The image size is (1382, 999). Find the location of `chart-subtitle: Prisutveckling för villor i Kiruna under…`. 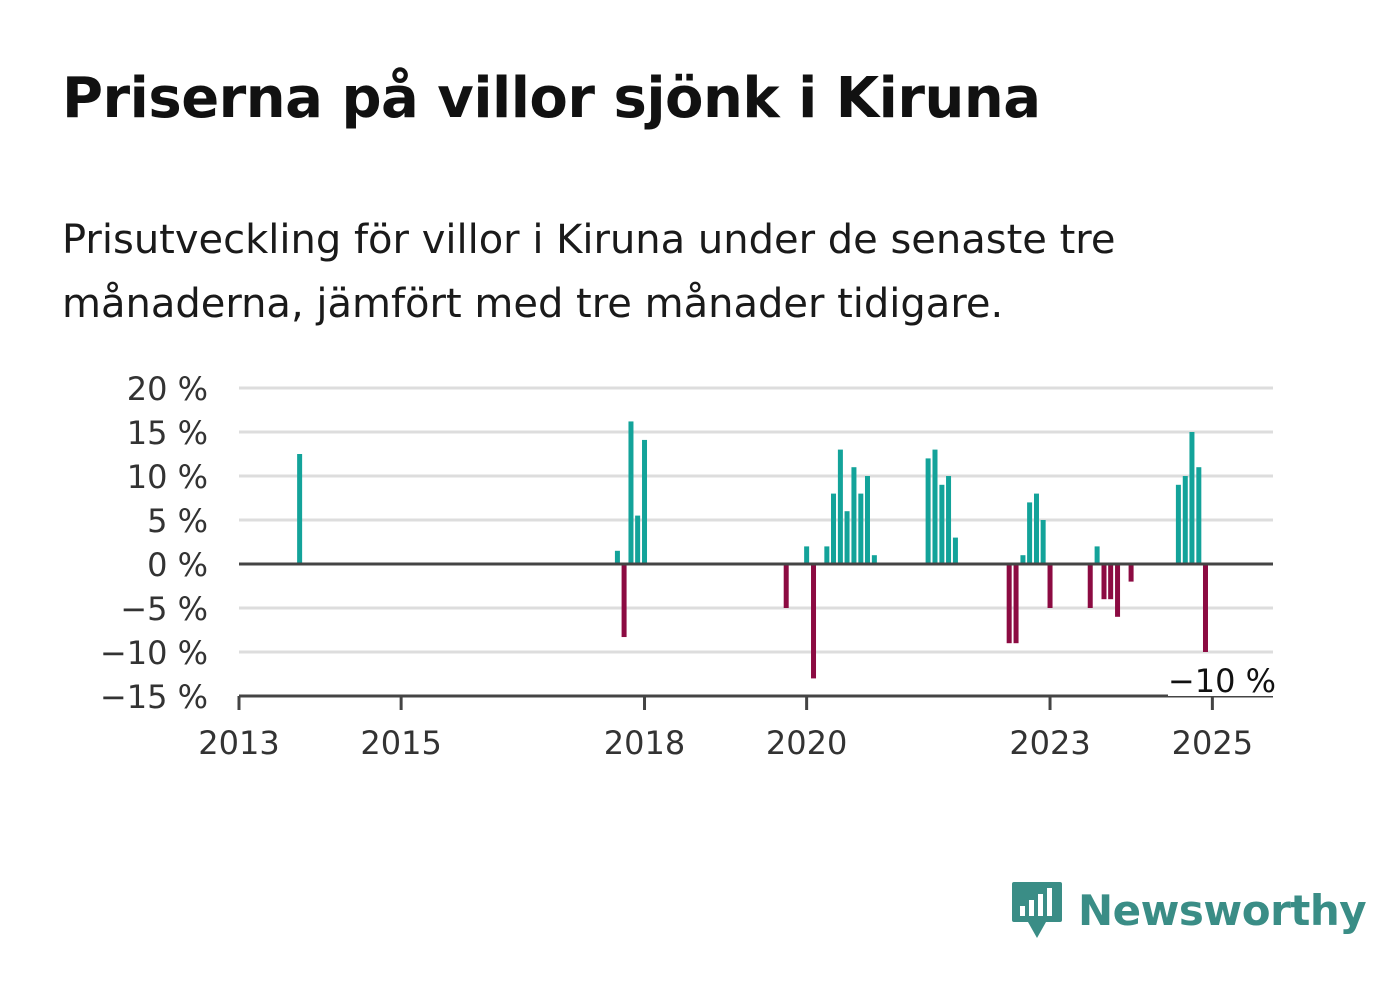

chart-subtitle: Prisutveckling för villor i Kiruna under… is located at coordinates (589, 272).